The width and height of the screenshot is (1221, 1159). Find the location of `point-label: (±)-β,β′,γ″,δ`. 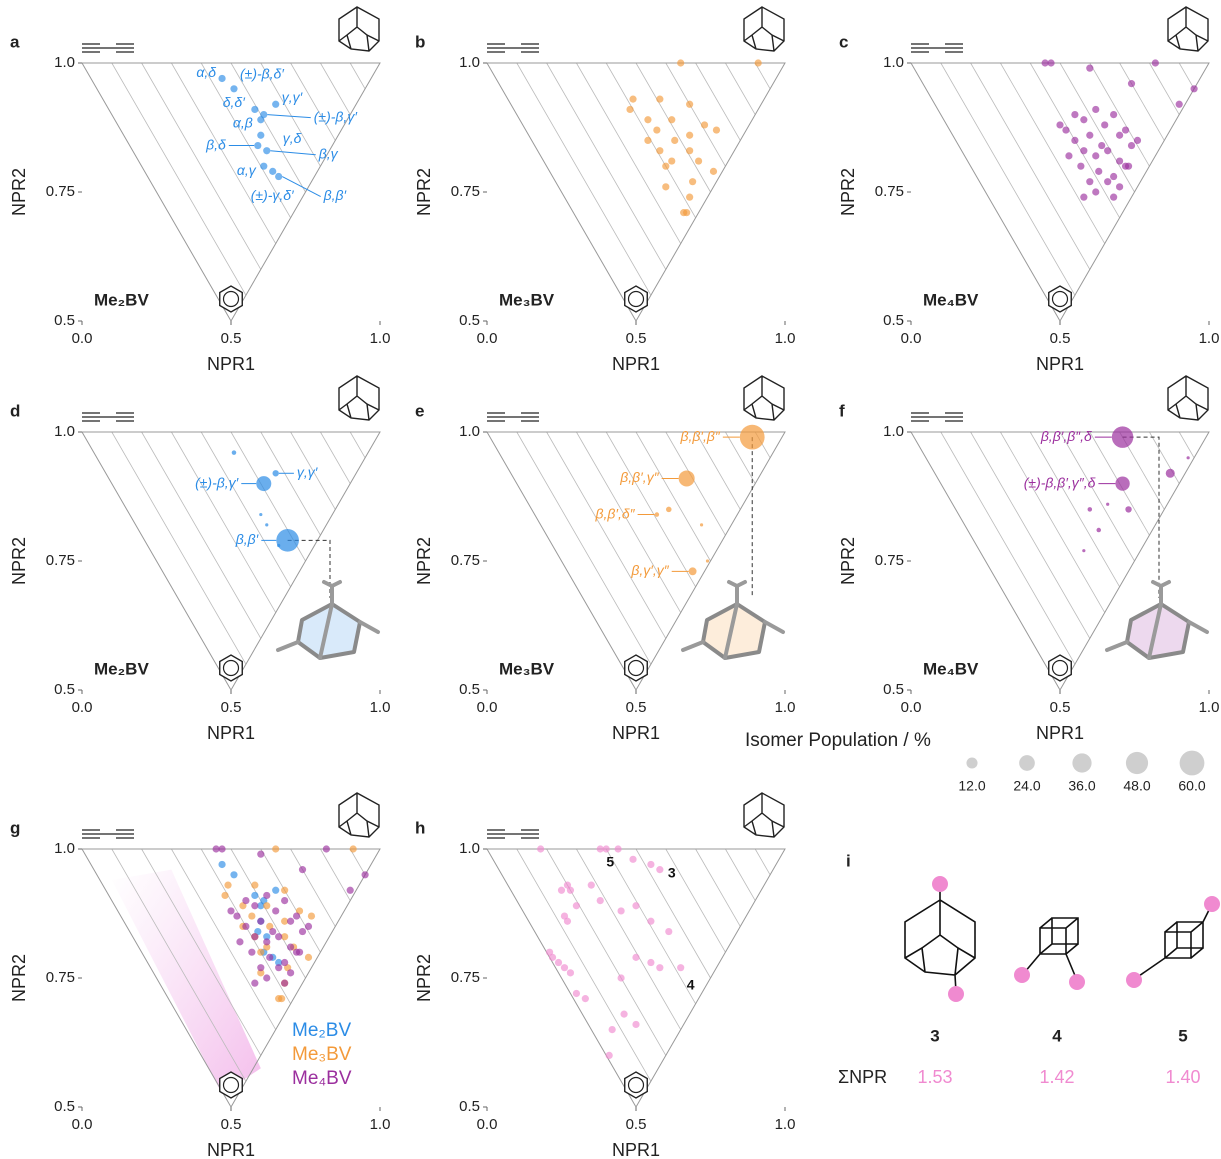

point-label: (±)-β,β′,γ″,δ is located at coordinates (1060, 482).